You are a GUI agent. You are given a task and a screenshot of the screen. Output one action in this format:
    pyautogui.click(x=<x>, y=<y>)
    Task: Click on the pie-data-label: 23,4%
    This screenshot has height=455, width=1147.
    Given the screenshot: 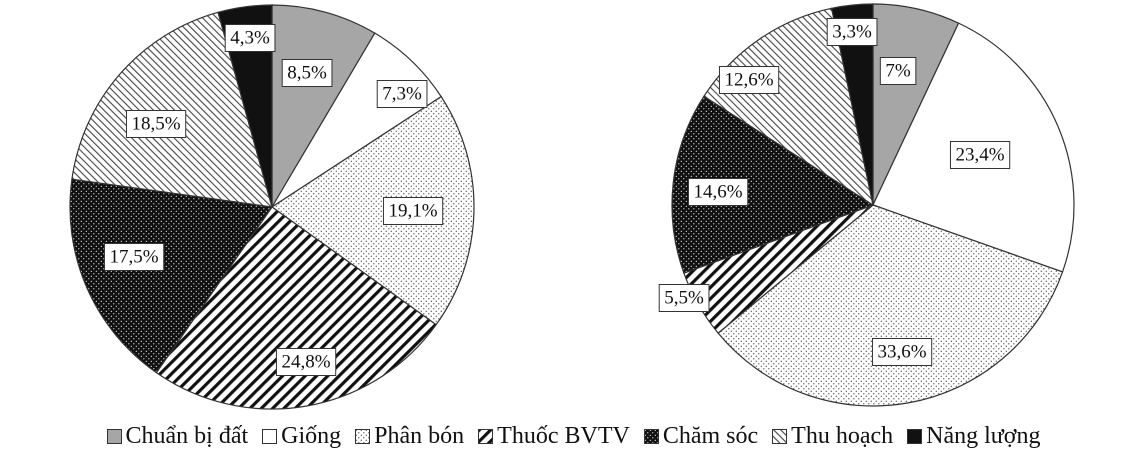 What is the action you would take?
    pyautogui.click(x=980, y=155)
    